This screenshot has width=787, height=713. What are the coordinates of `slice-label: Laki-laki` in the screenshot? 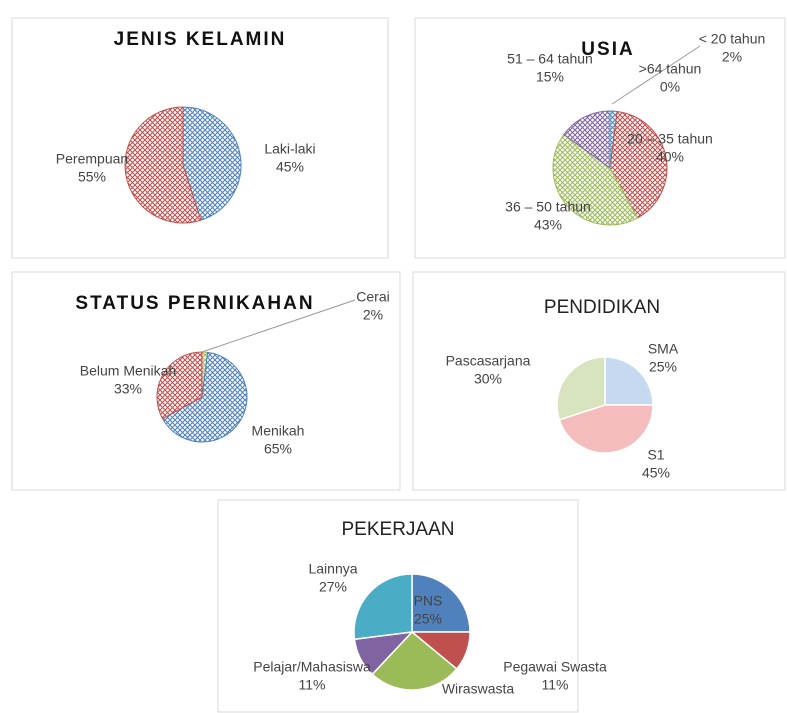 It's located at (289, 149).